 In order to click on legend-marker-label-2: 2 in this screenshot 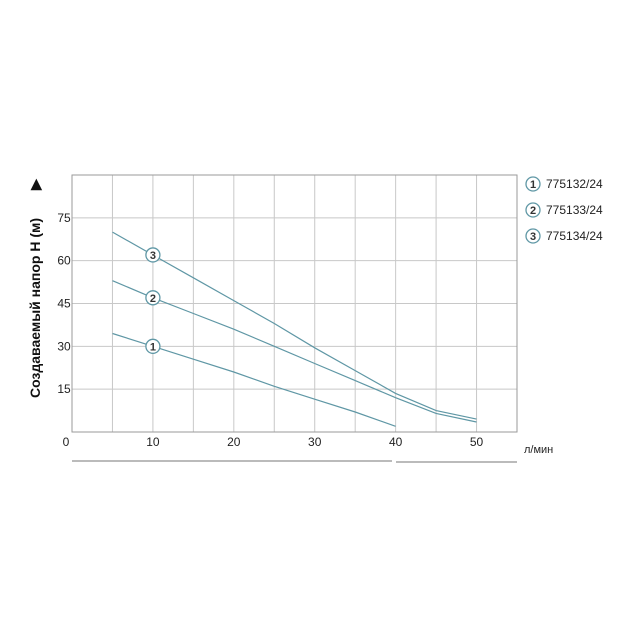, I will do `click(533, 211)`.